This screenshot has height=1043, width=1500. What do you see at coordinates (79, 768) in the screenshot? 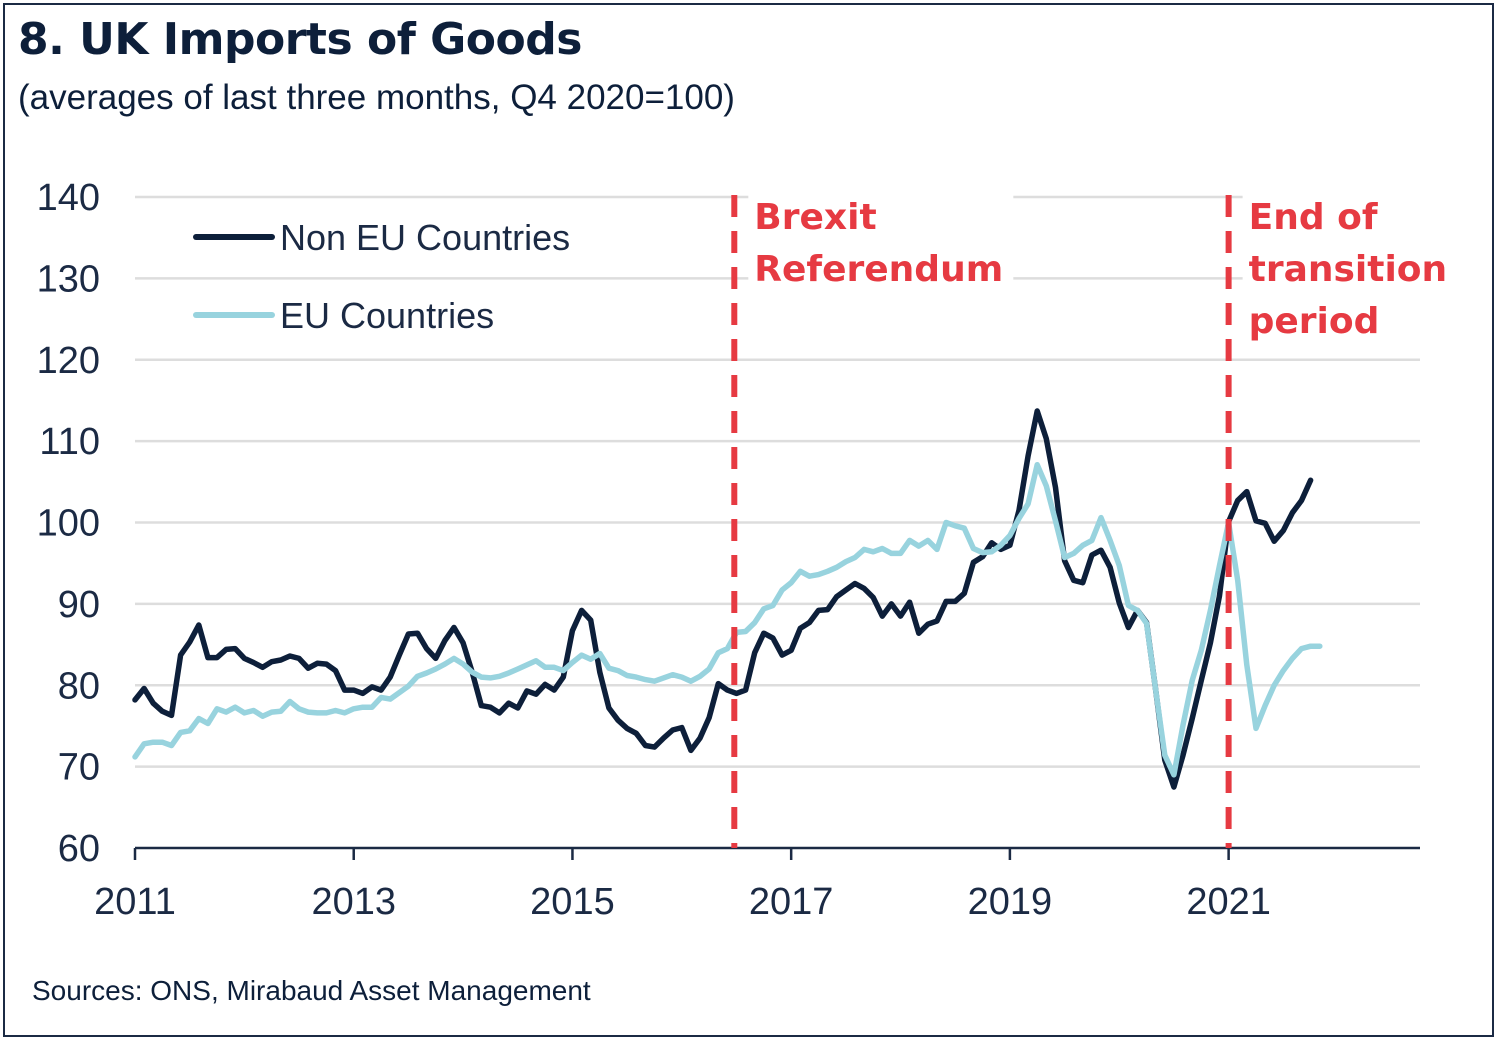
I see `y-tick-label: 70` at bounding box center [79, 768].